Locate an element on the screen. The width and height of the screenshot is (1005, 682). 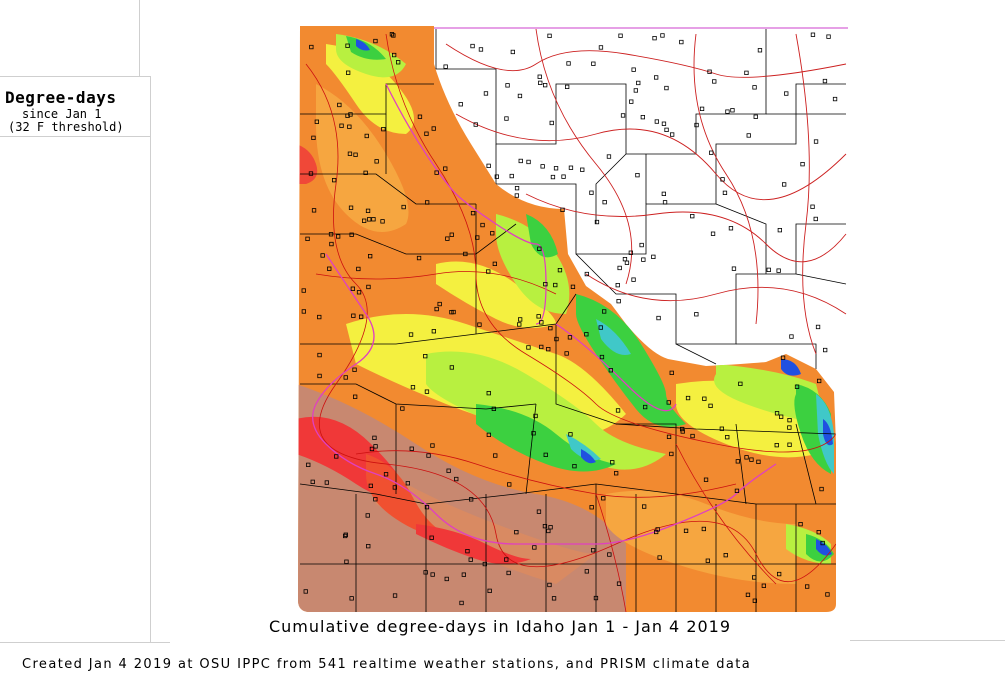
panel-divider-top is located at coordinates (139, 38).